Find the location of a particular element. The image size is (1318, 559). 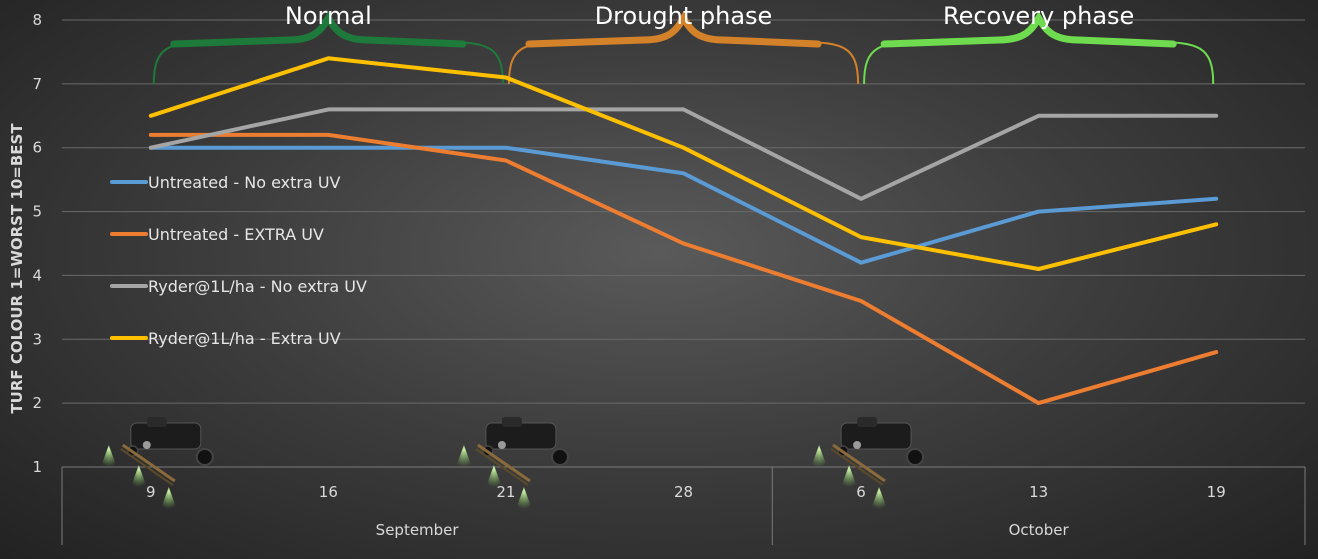

phase-label: Normal is located at coordinates (328, 16).